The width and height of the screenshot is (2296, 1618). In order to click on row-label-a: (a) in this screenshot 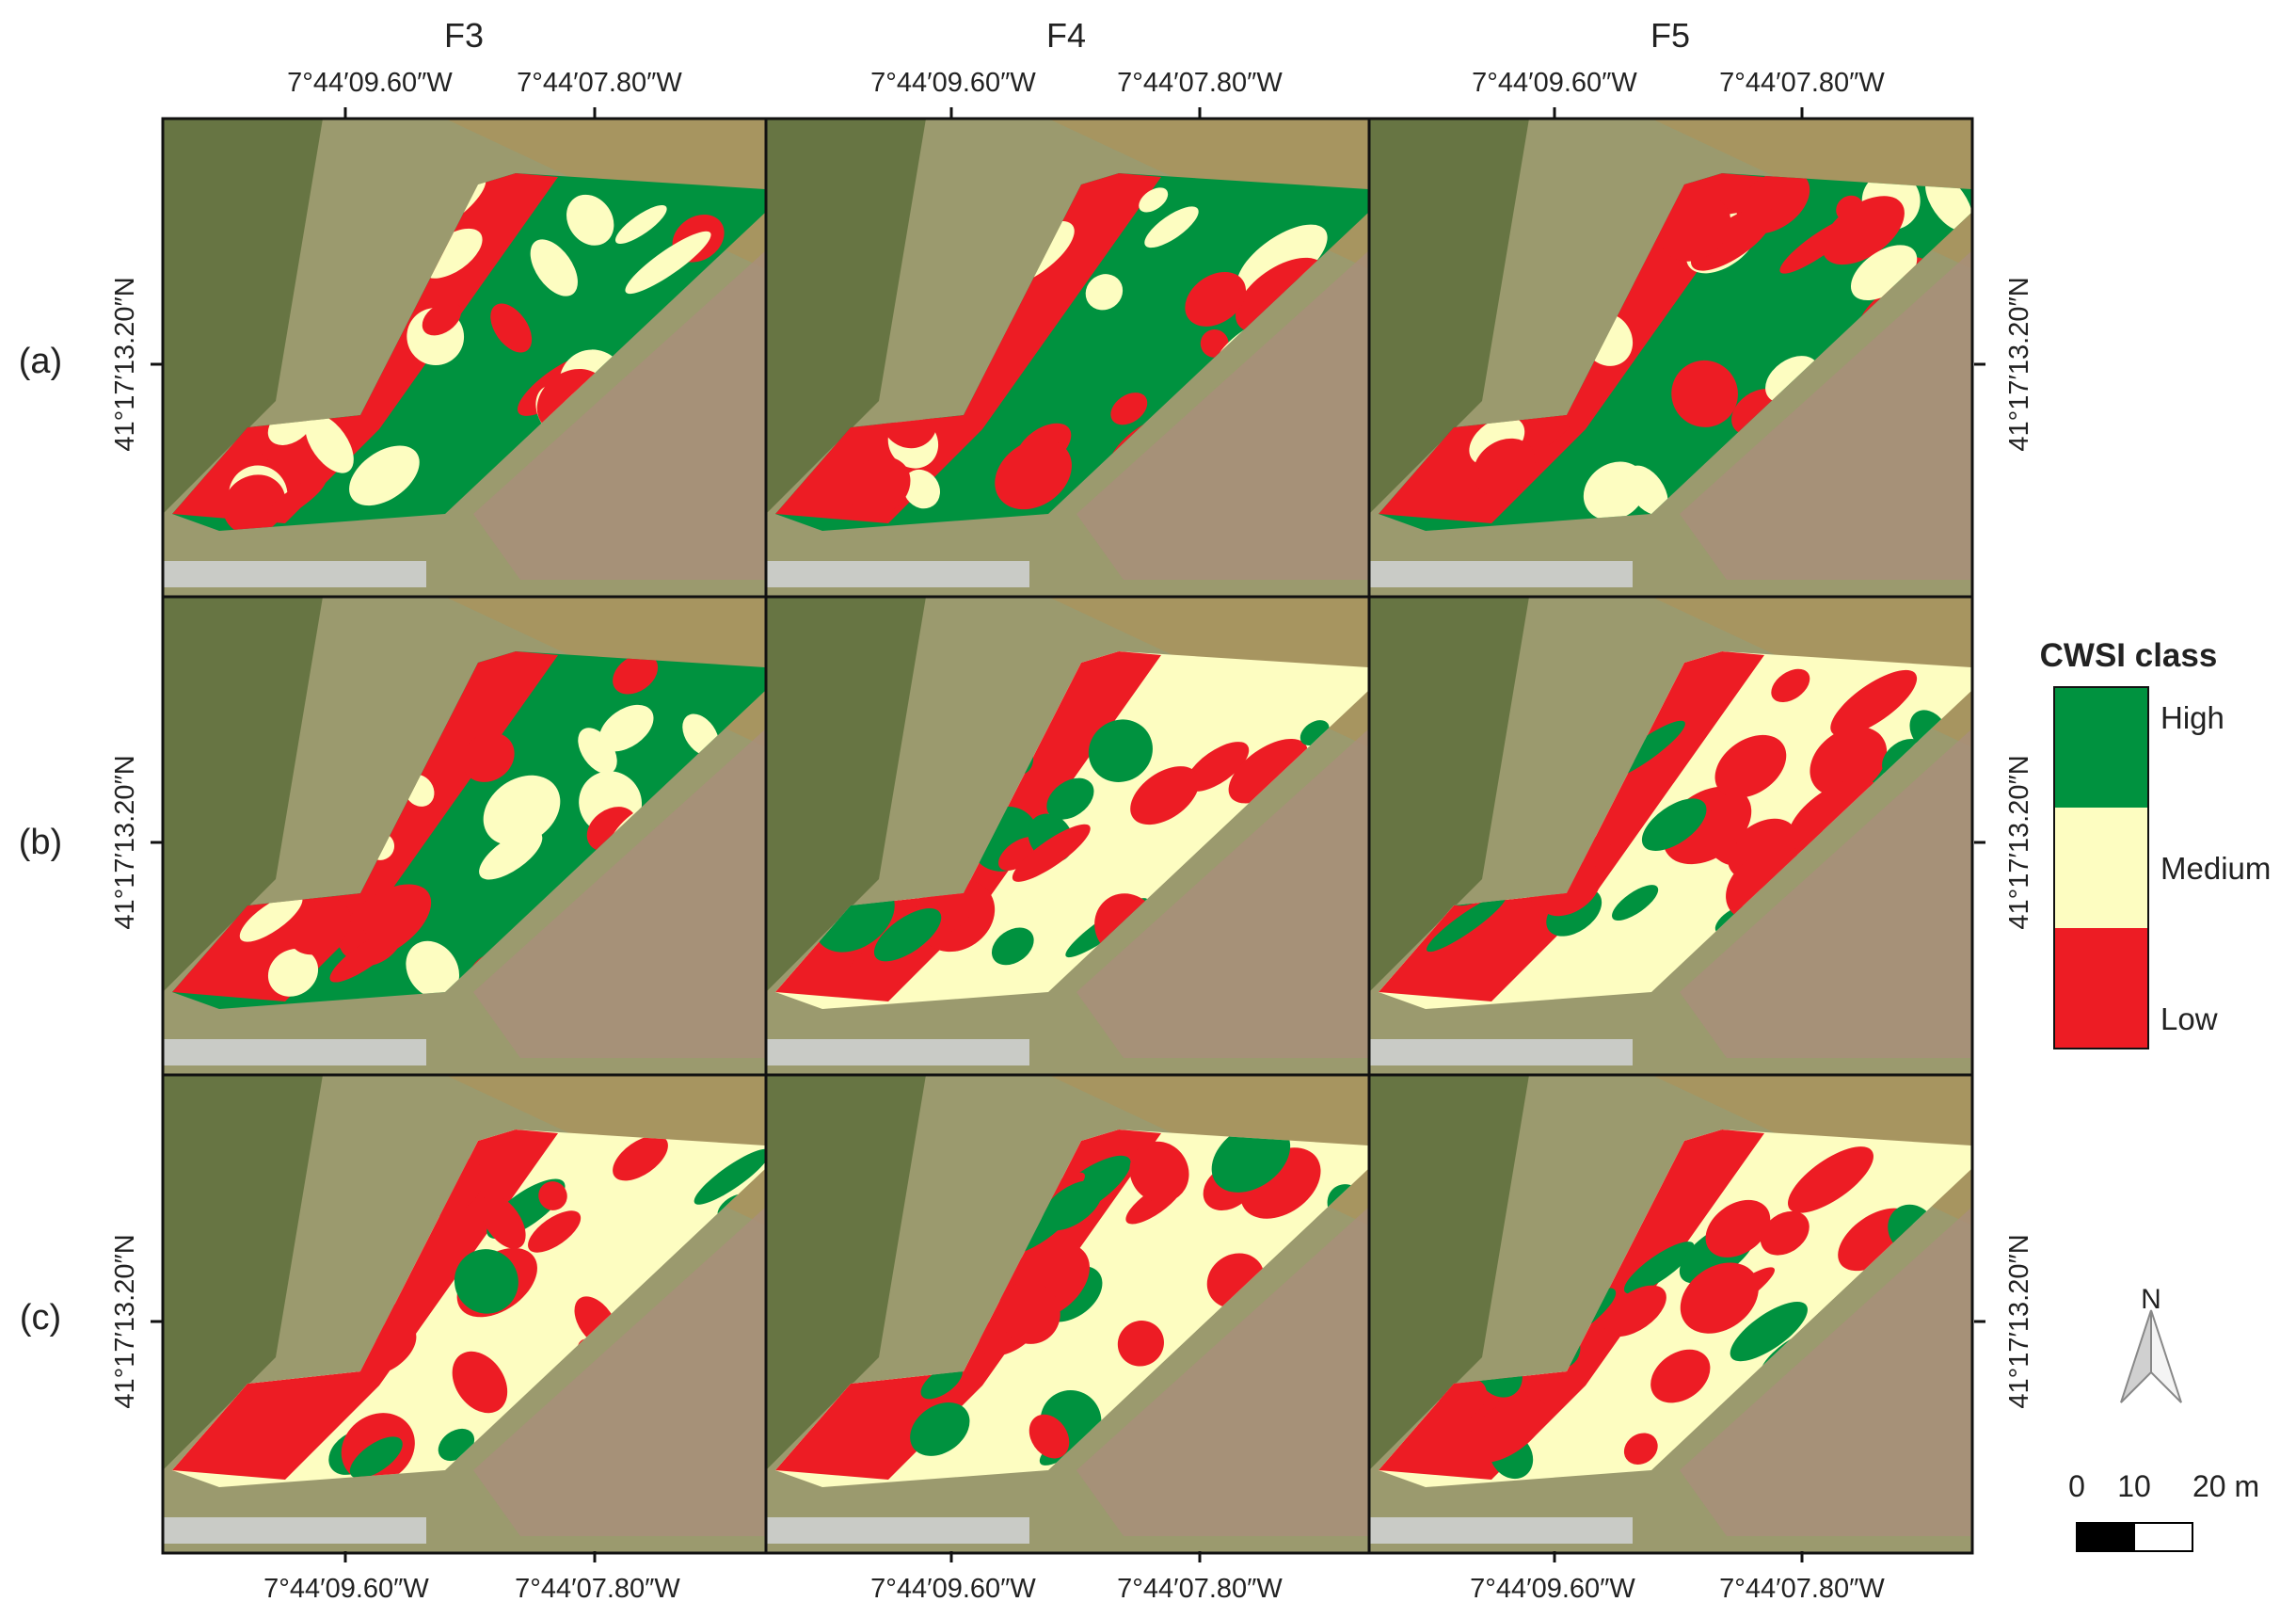, I will do `click(40, 361)`.